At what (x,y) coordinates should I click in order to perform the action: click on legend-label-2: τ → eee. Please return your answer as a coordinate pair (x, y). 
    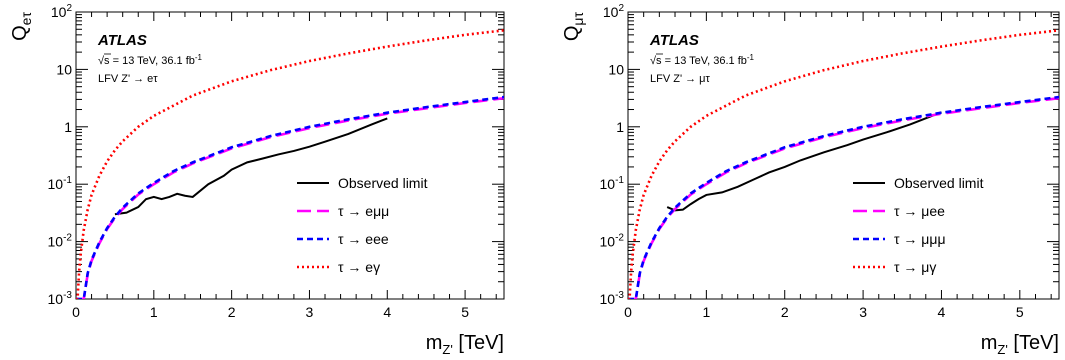
    Looking at the image, I should click on (363, 239).